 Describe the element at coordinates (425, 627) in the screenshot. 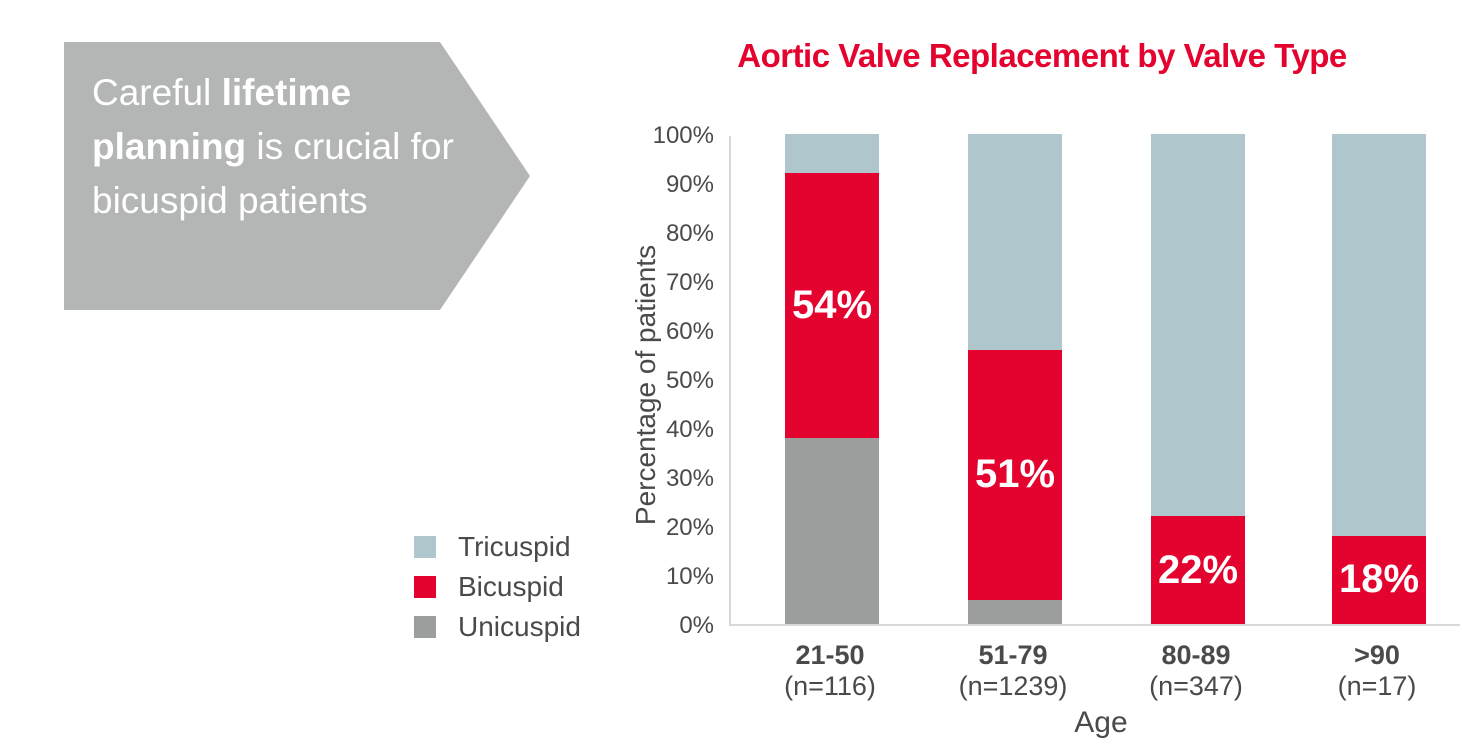

I see `legend-swatch-unicuspid` at that location.